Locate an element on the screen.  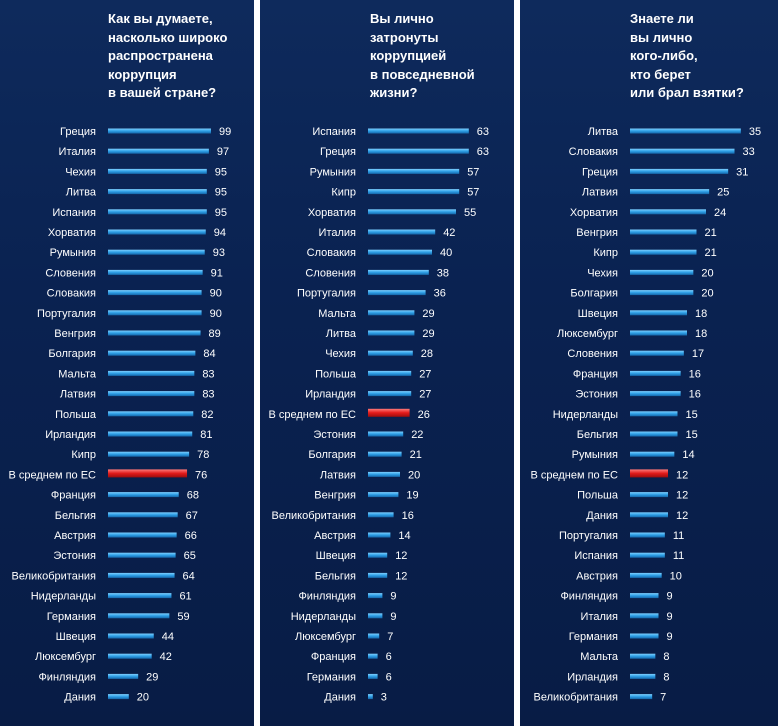
value-label: 65 is located at coordinates (190, 556).